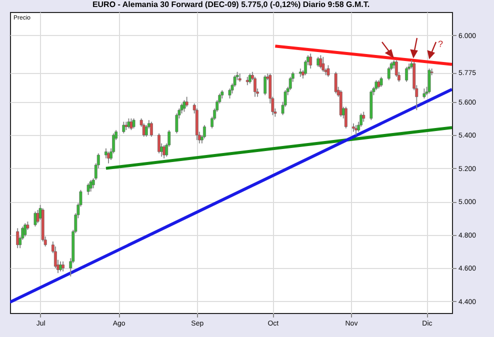  I want to click on annotation: ?, so click(441, 44).